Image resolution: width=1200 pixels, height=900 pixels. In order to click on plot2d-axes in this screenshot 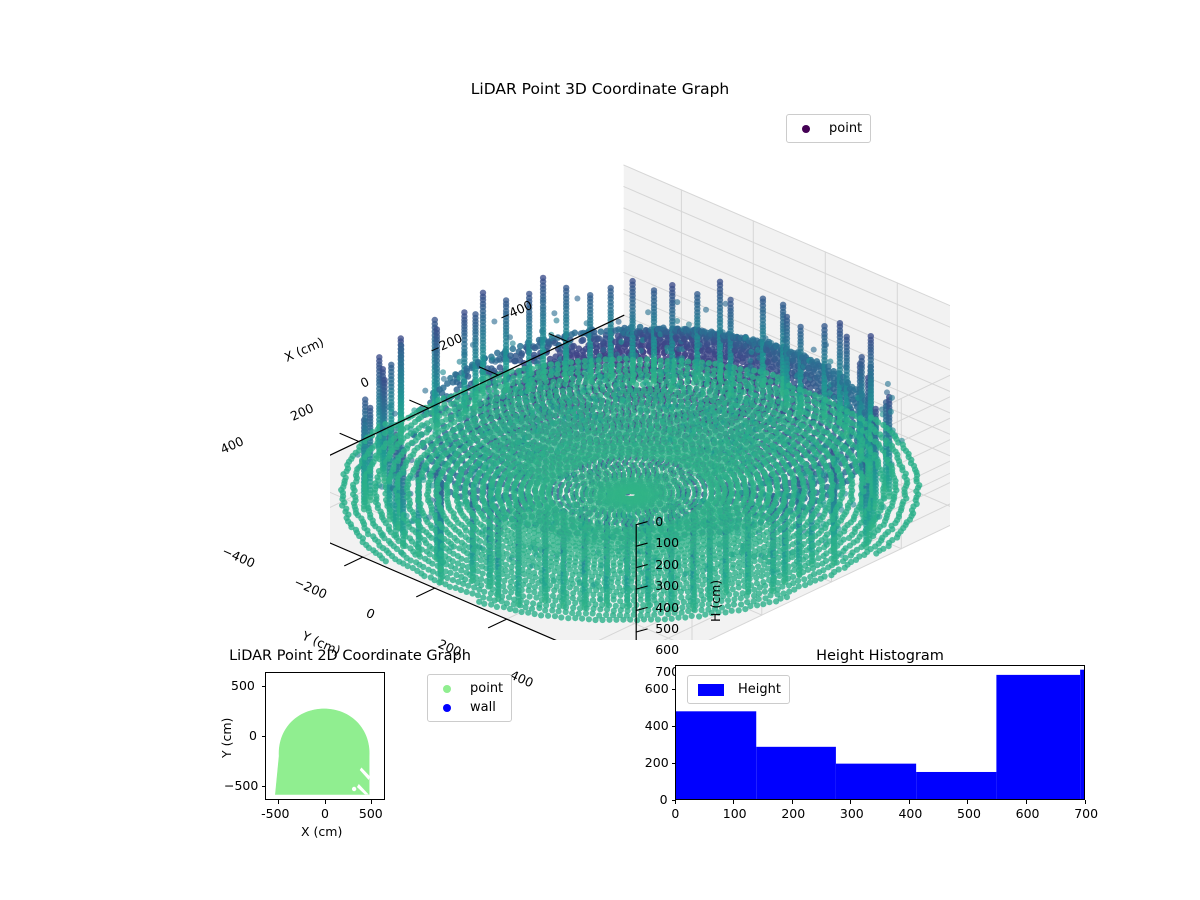, I will do `click(325, 736)`.